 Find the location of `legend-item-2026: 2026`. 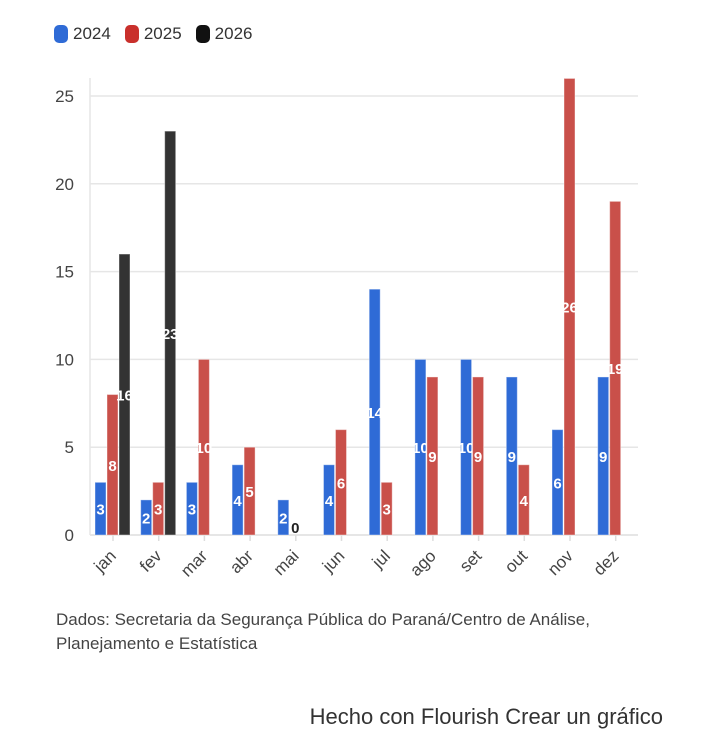

legend-item-2026: 2026 is located at coordinates (224, 34).